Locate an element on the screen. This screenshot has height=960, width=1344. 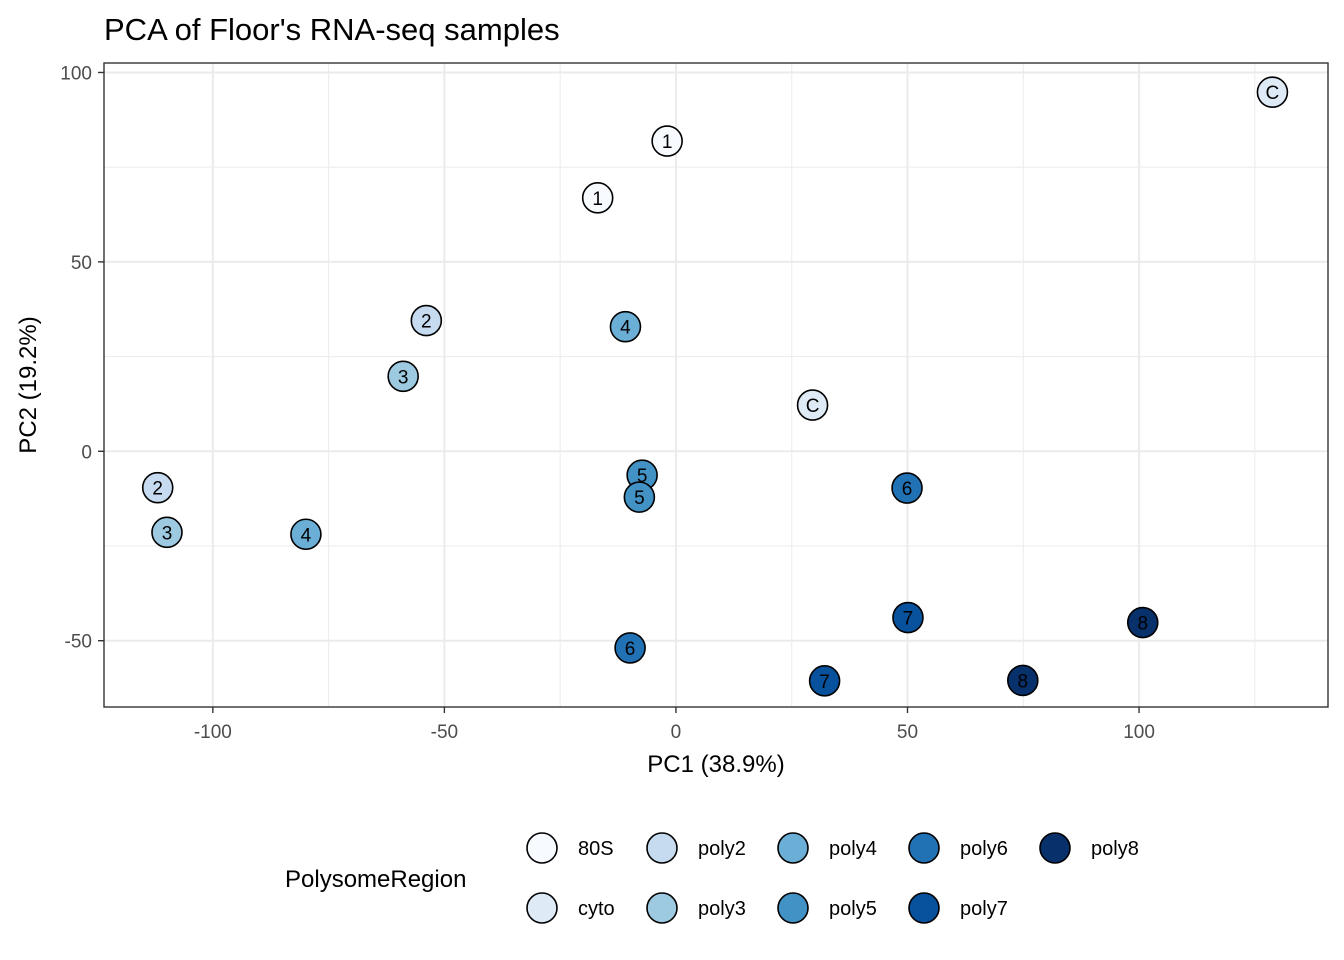
legend-label: cyto is located at coordinates (596, 909).